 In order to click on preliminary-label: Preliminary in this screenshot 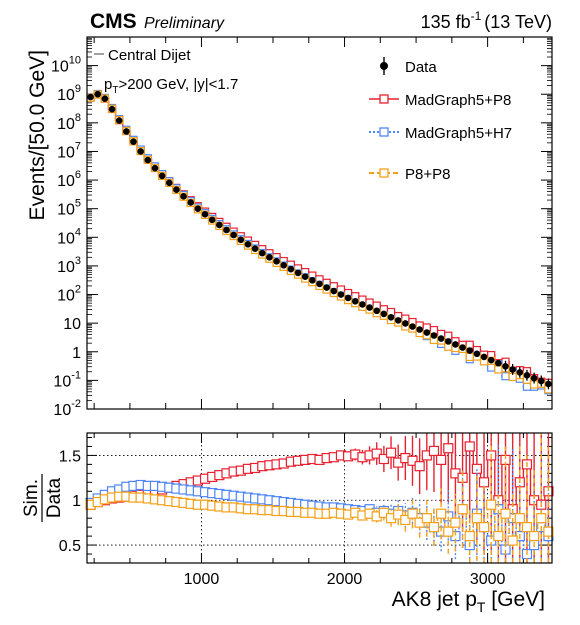, I will do `click(184, 23)`.